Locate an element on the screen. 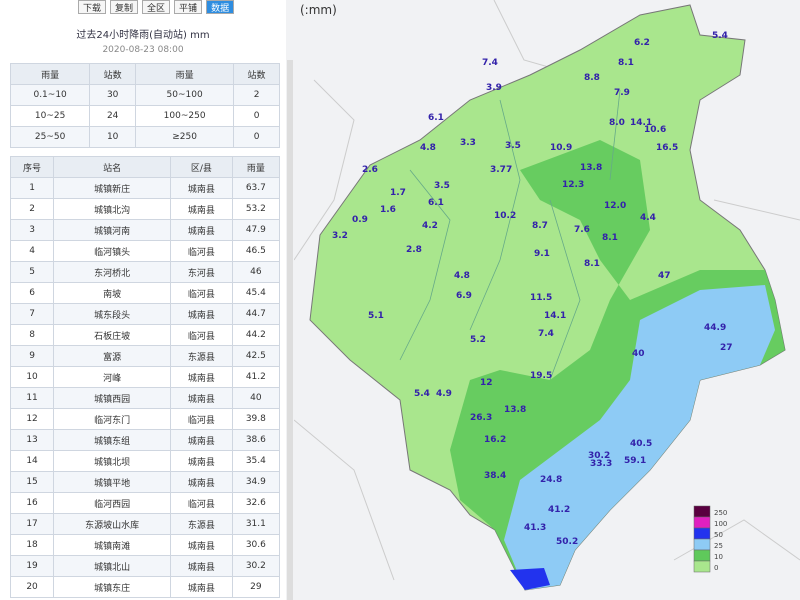 This screenshot has height=600, width=800. cell: ≥250 is located at coordinates (185, 137).